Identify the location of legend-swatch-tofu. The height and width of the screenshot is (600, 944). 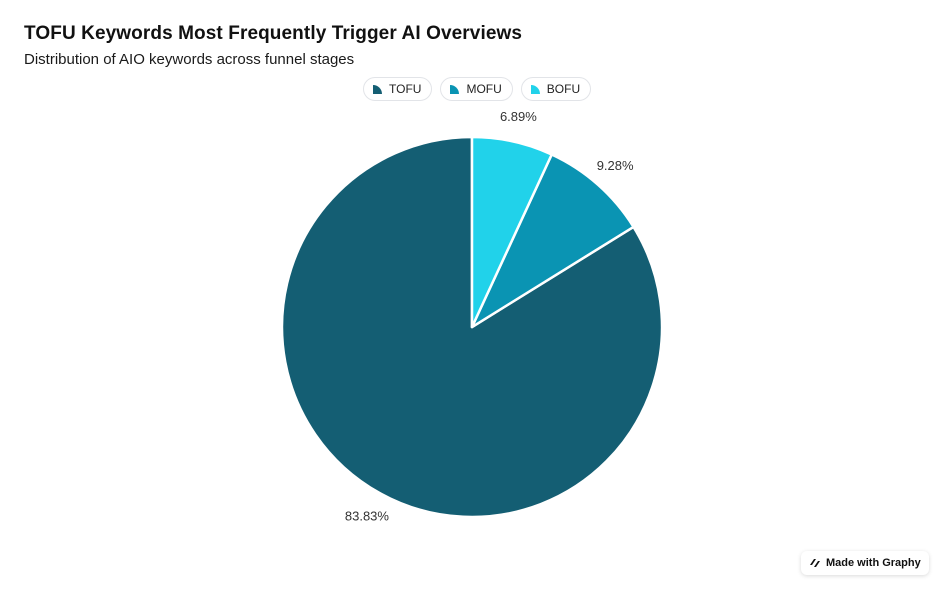
(377, 89).